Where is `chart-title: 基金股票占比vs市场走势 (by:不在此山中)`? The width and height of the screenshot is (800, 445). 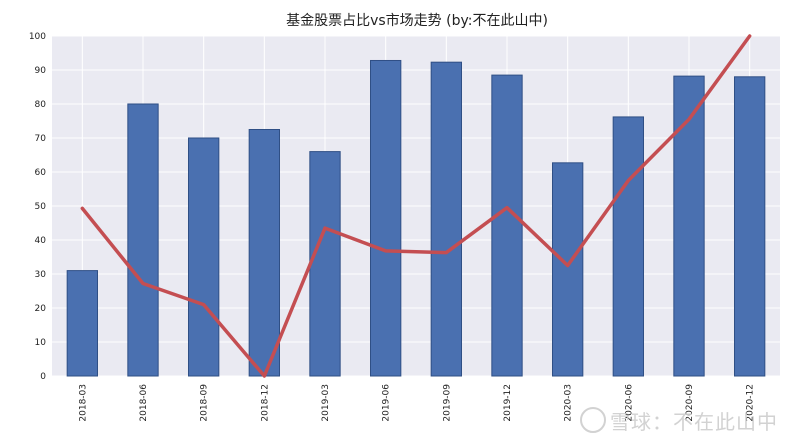
chart-title: 基金股票占比vs市场走势 (by:不在此山中) is located at coordinates (417, 20).